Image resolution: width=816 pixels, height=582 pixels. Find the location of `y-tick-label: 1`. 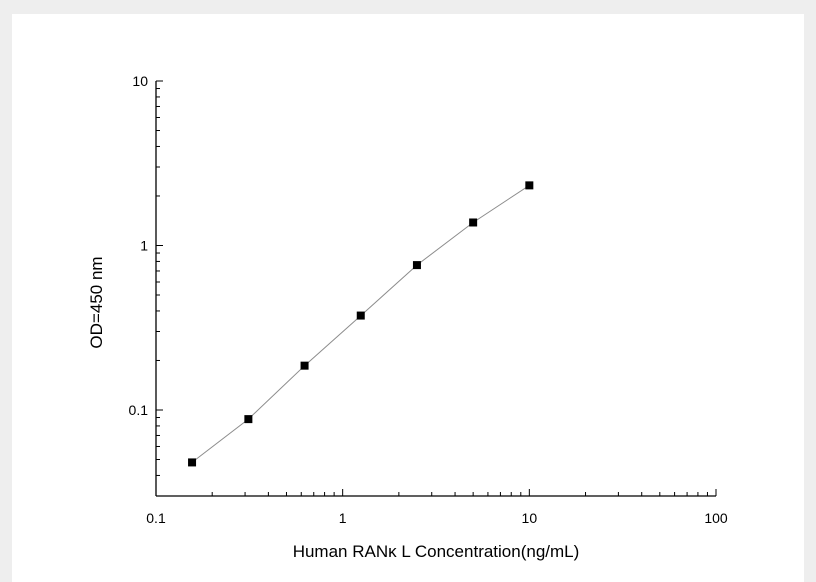

y-tick-label: 1 is located at coordinates (144, 245).